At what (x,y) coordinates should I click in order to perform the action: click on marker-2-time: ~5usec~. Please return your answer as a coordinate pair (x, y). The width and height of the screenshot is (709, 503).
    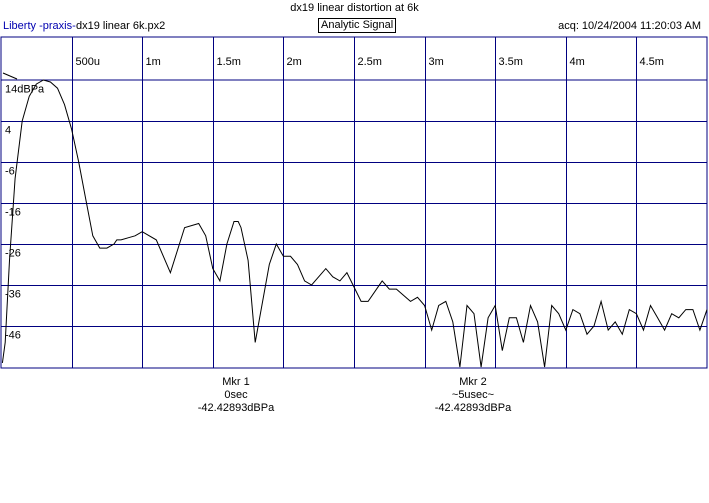
    Looking at the image, I should click on (473, 395).